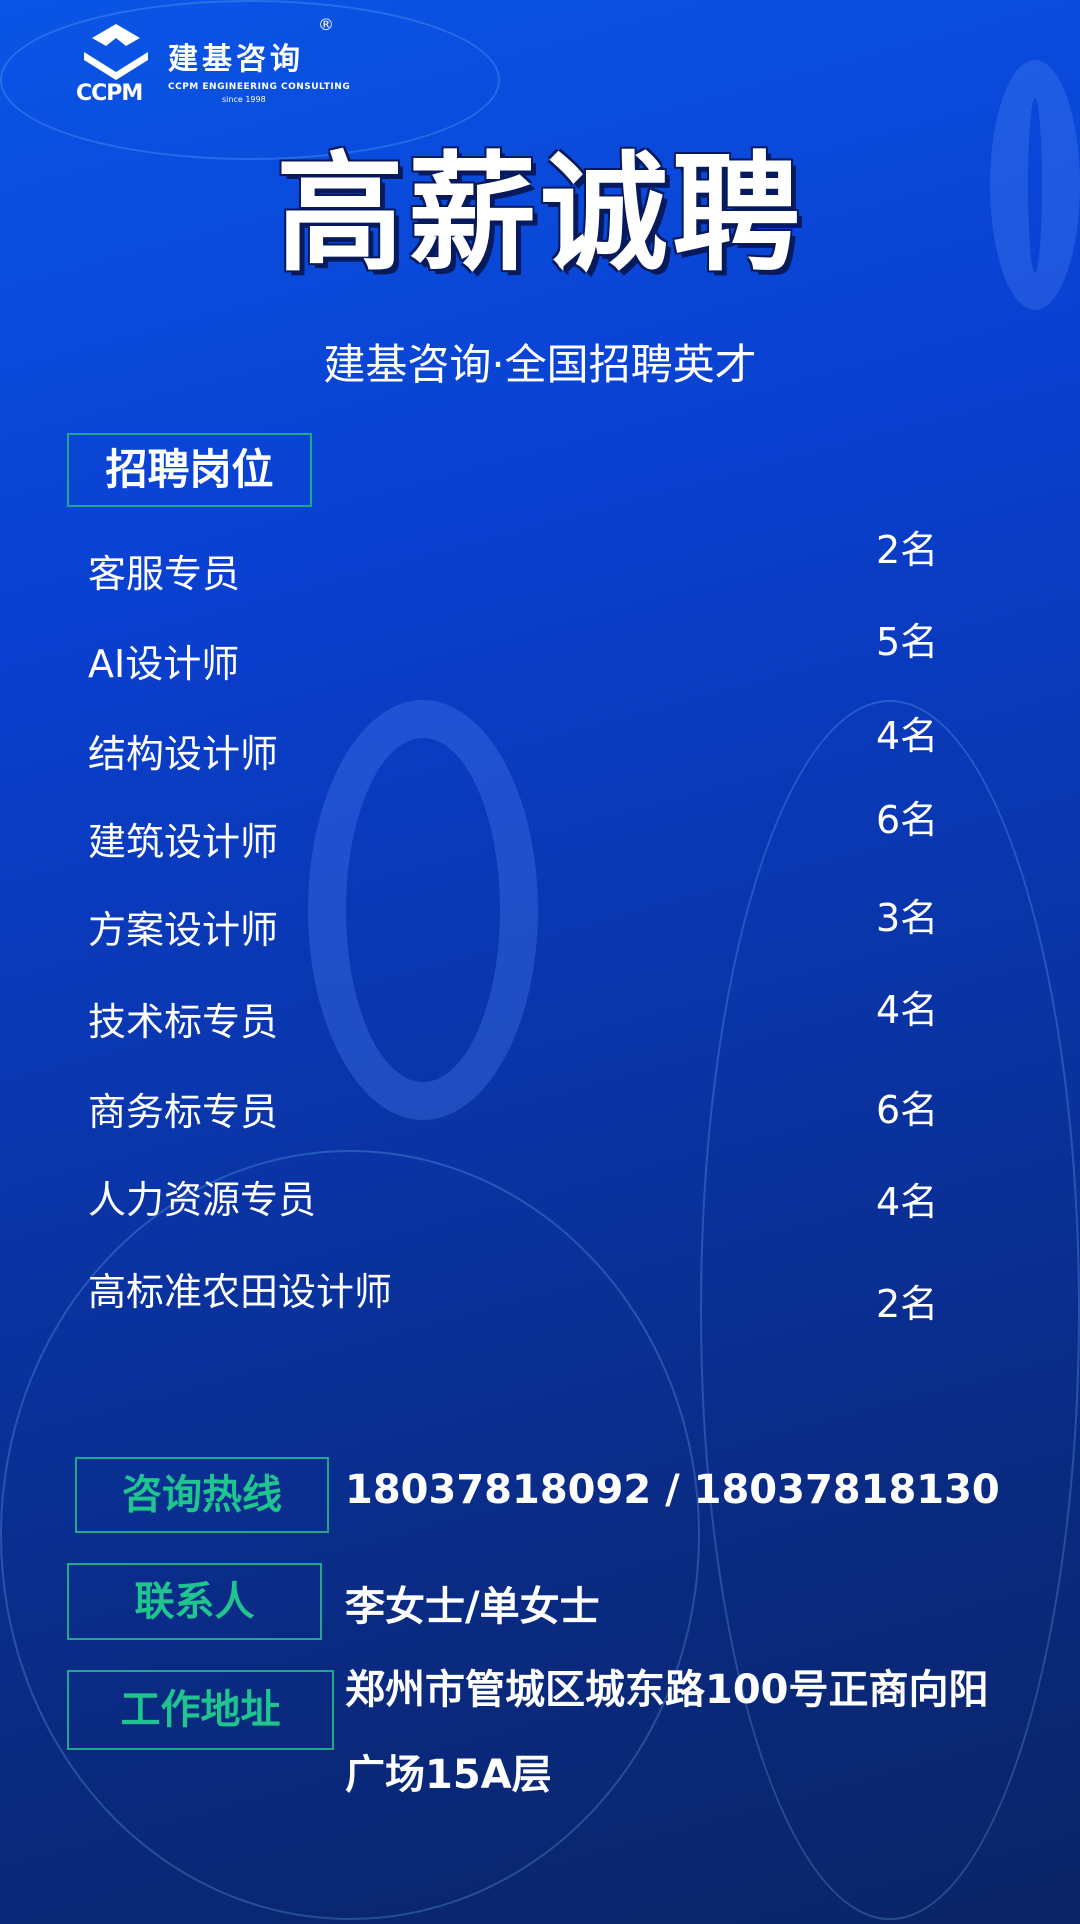 The width and height of the screenshot is (1080, 1924). I want to click on job-name: 商务标专员, so click(183, 1112).